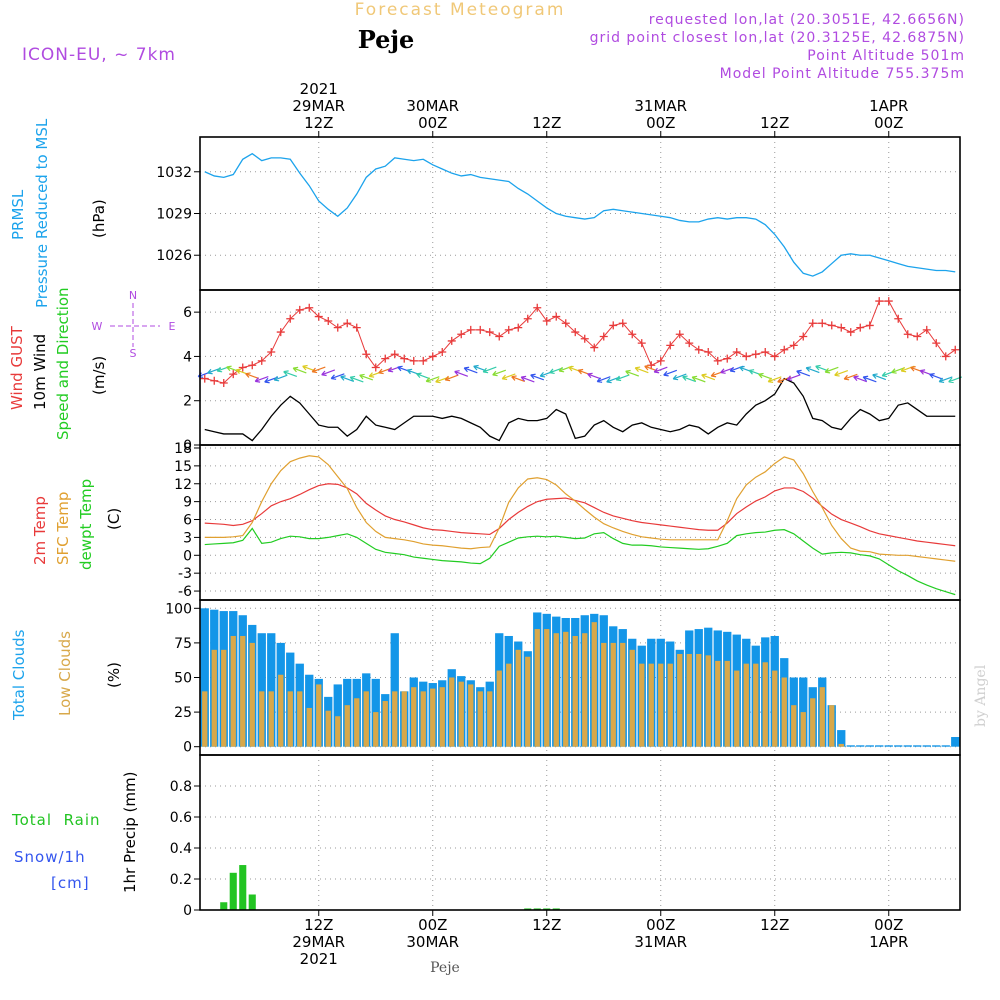 Image resolution: width=1000 pixels, height=1000 pixels. What do you see at coordinates (65, 673) in the screenshot?
I see `low-clouds-label: Low Clouds` at bounding box center [65, 673].